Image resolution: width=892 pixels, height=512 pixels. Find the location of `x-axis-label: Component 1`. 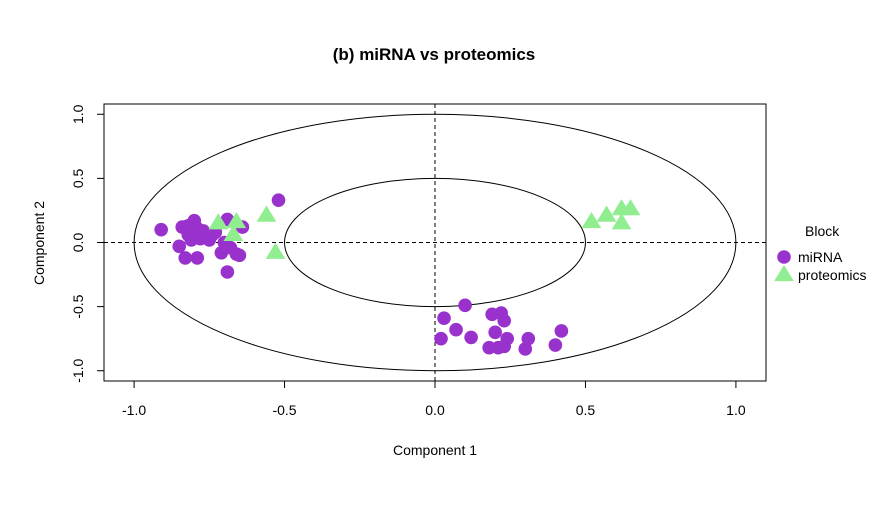

x-axis-label: Component 1 is located at coordinates (435, 450).